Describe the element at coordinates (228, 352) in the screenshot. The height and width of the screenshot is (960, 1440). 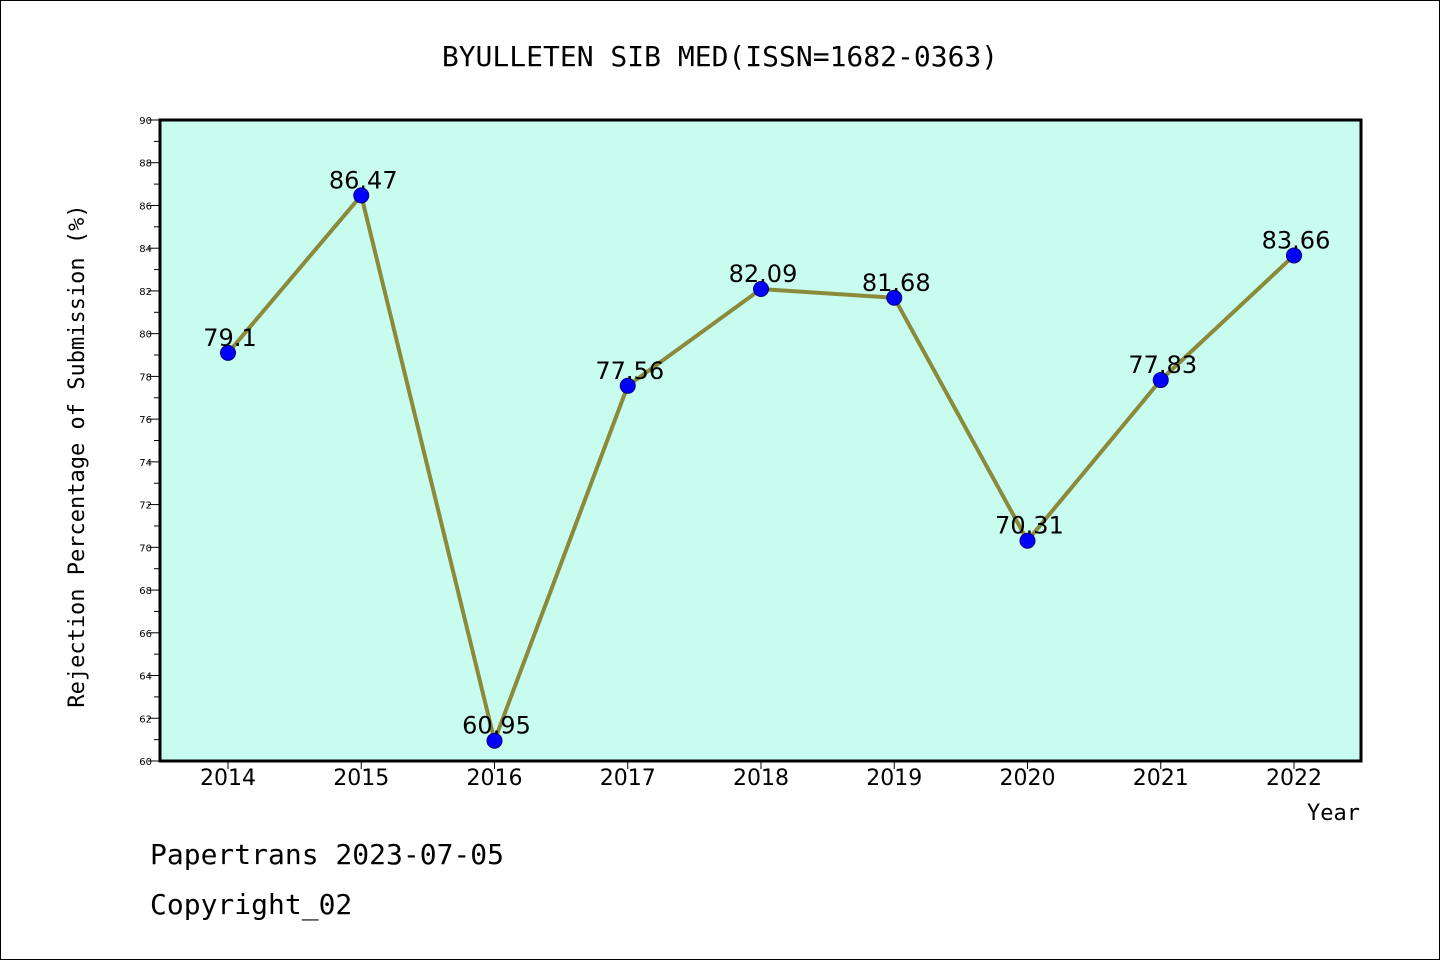
I see `data-point-2014` at that location.